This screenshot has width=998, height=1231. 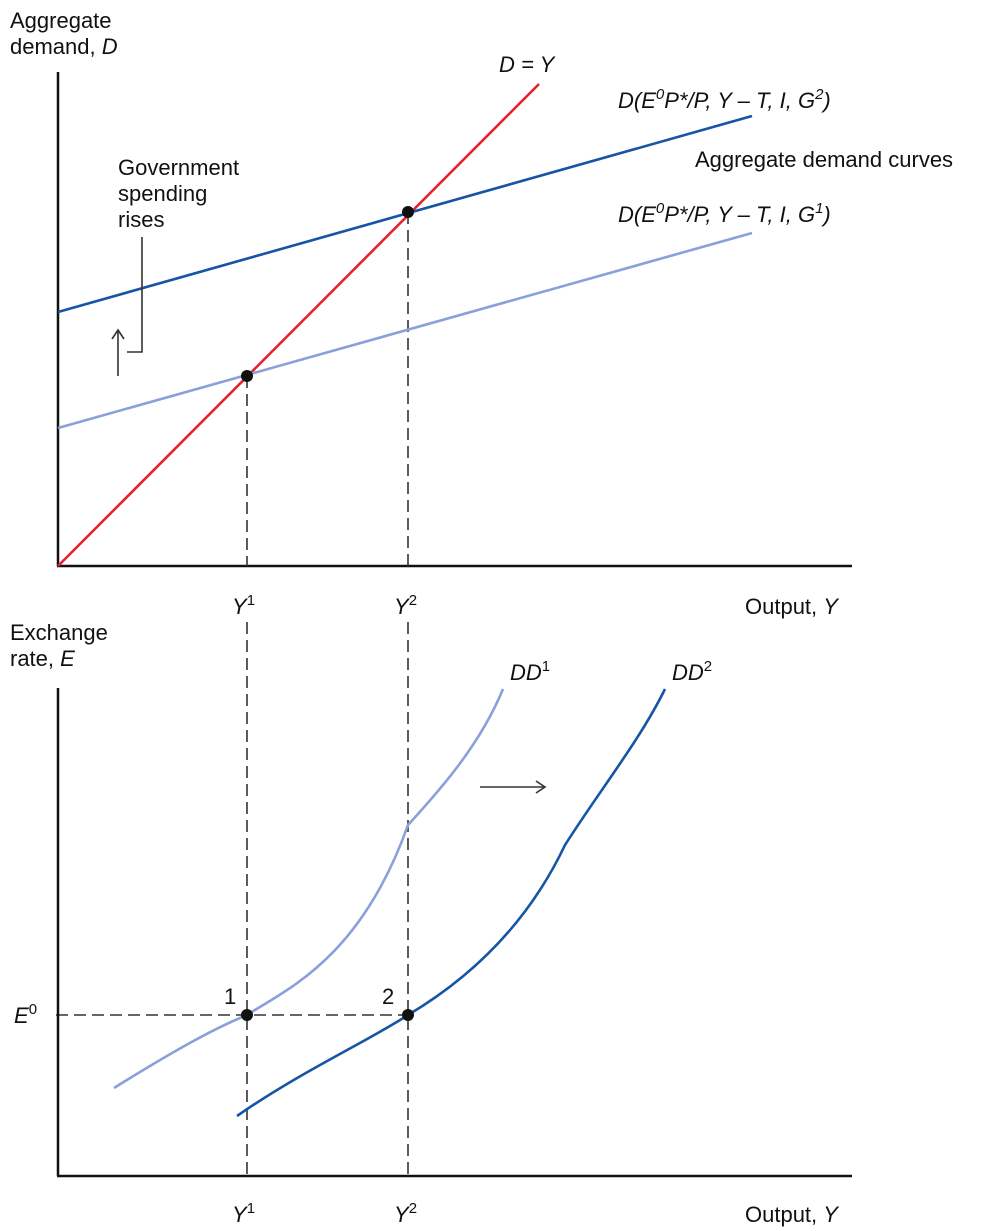 I want to click on annotation-line1: Government, so click(x=178, y=167).